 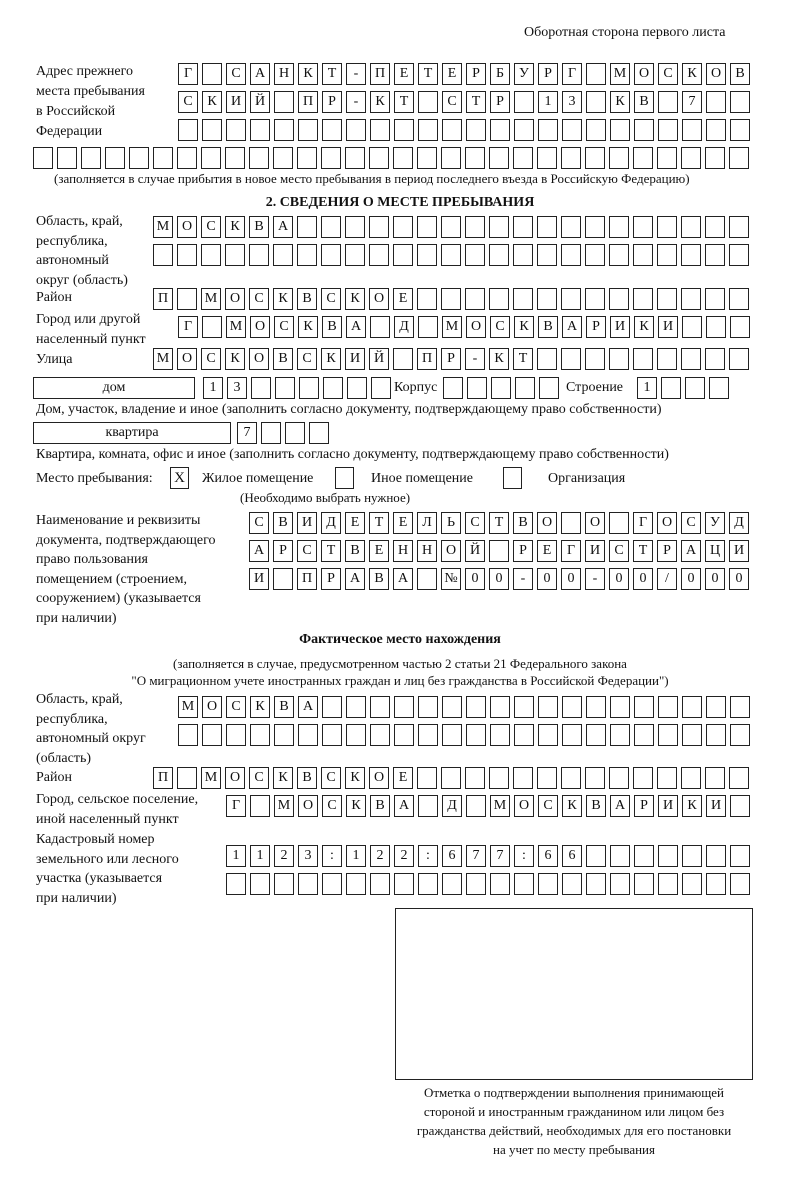 I want to click on char-cell: 6, so click(x=548, y=856).